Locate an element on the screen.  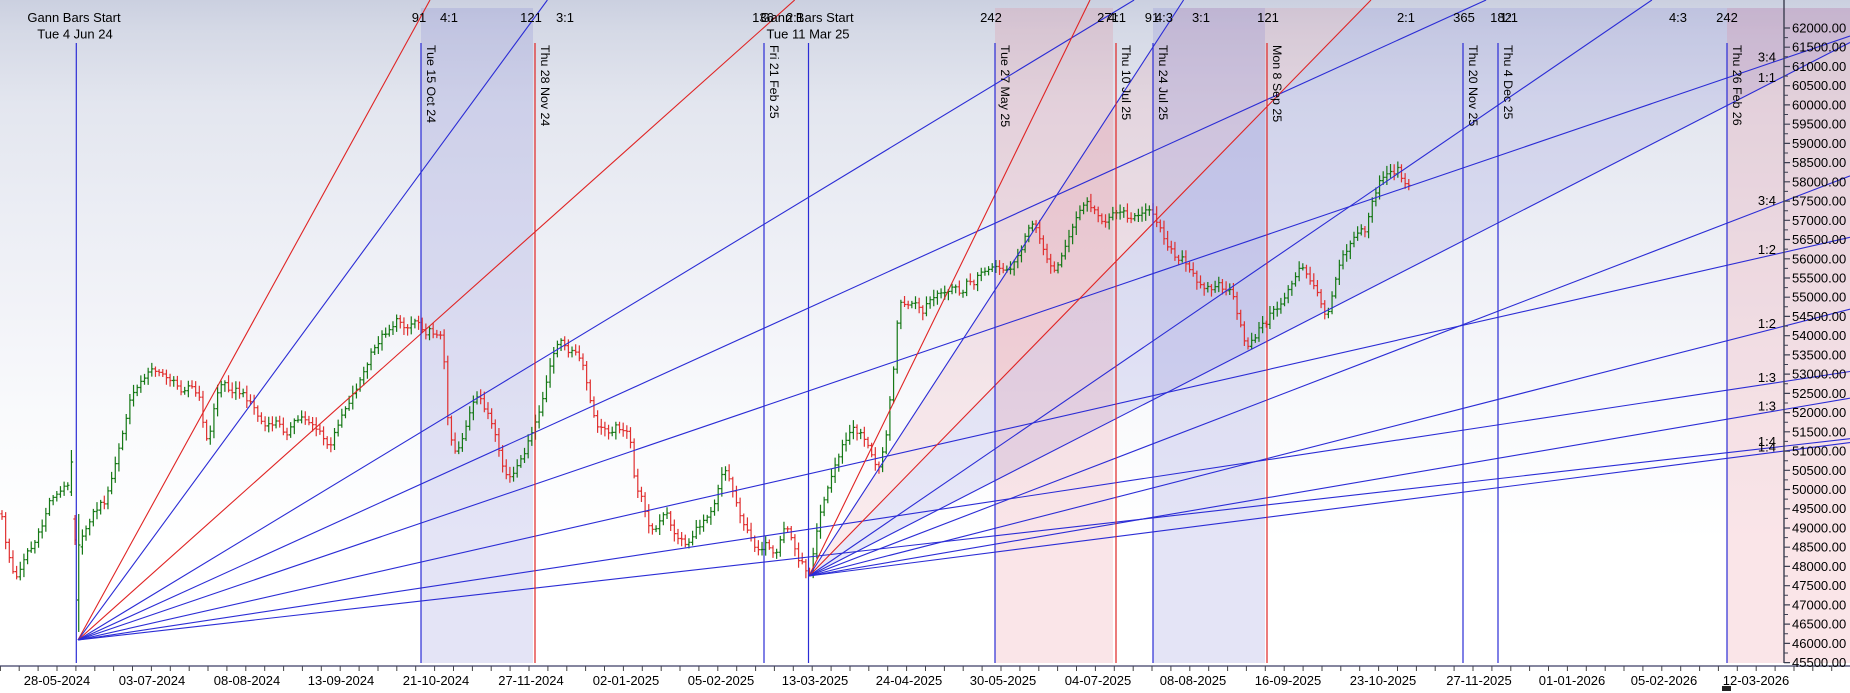
svg-text: 13-09-2024 is located at coordinates (341, 680).